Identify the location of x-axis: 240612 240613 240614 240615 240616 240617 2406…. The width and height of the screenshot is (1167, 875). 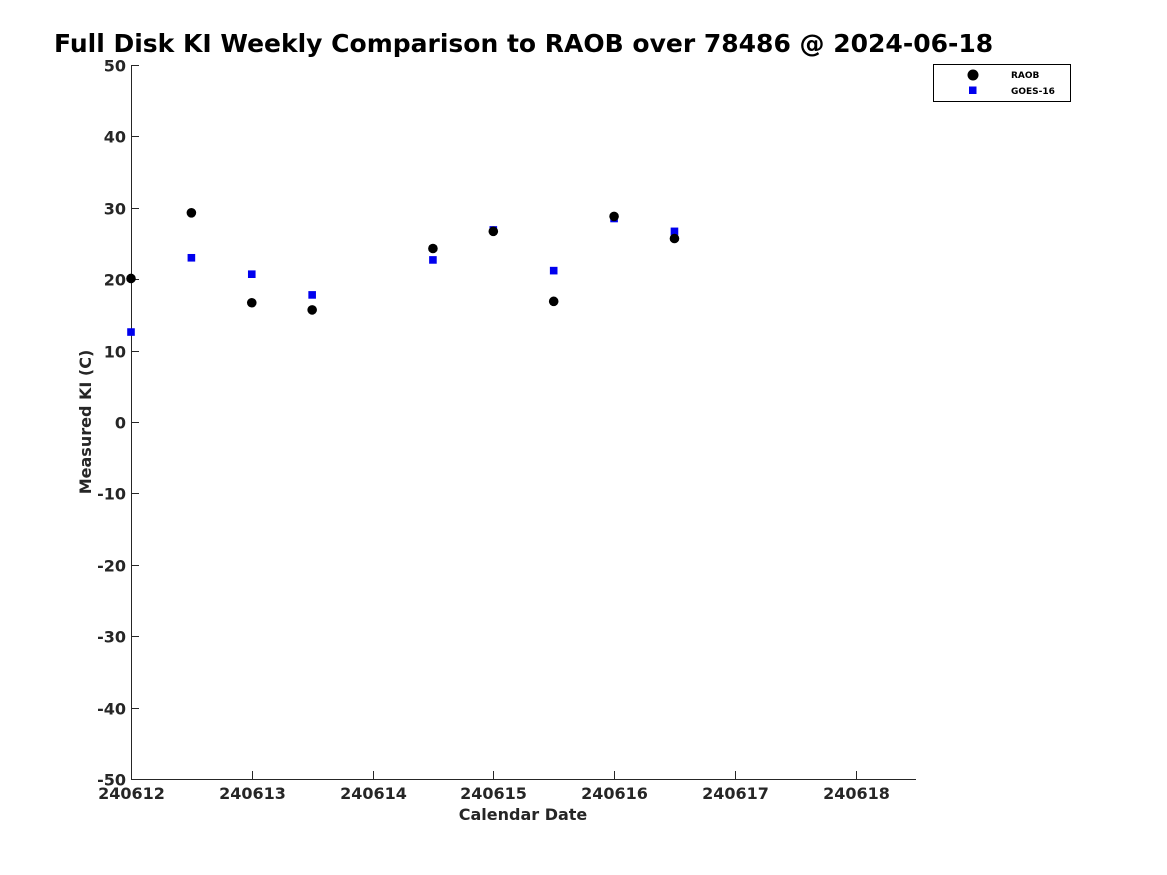
(507, 787).